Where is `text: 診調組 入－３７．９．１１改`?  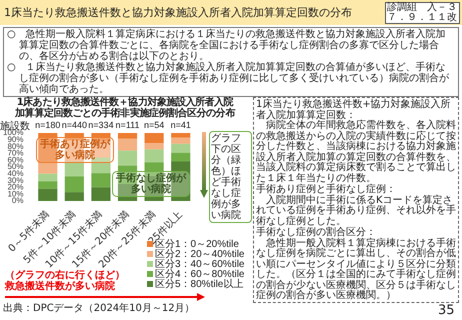 text: 診調組 入－３７．９．１１改 is located at coordinates (422, 13).